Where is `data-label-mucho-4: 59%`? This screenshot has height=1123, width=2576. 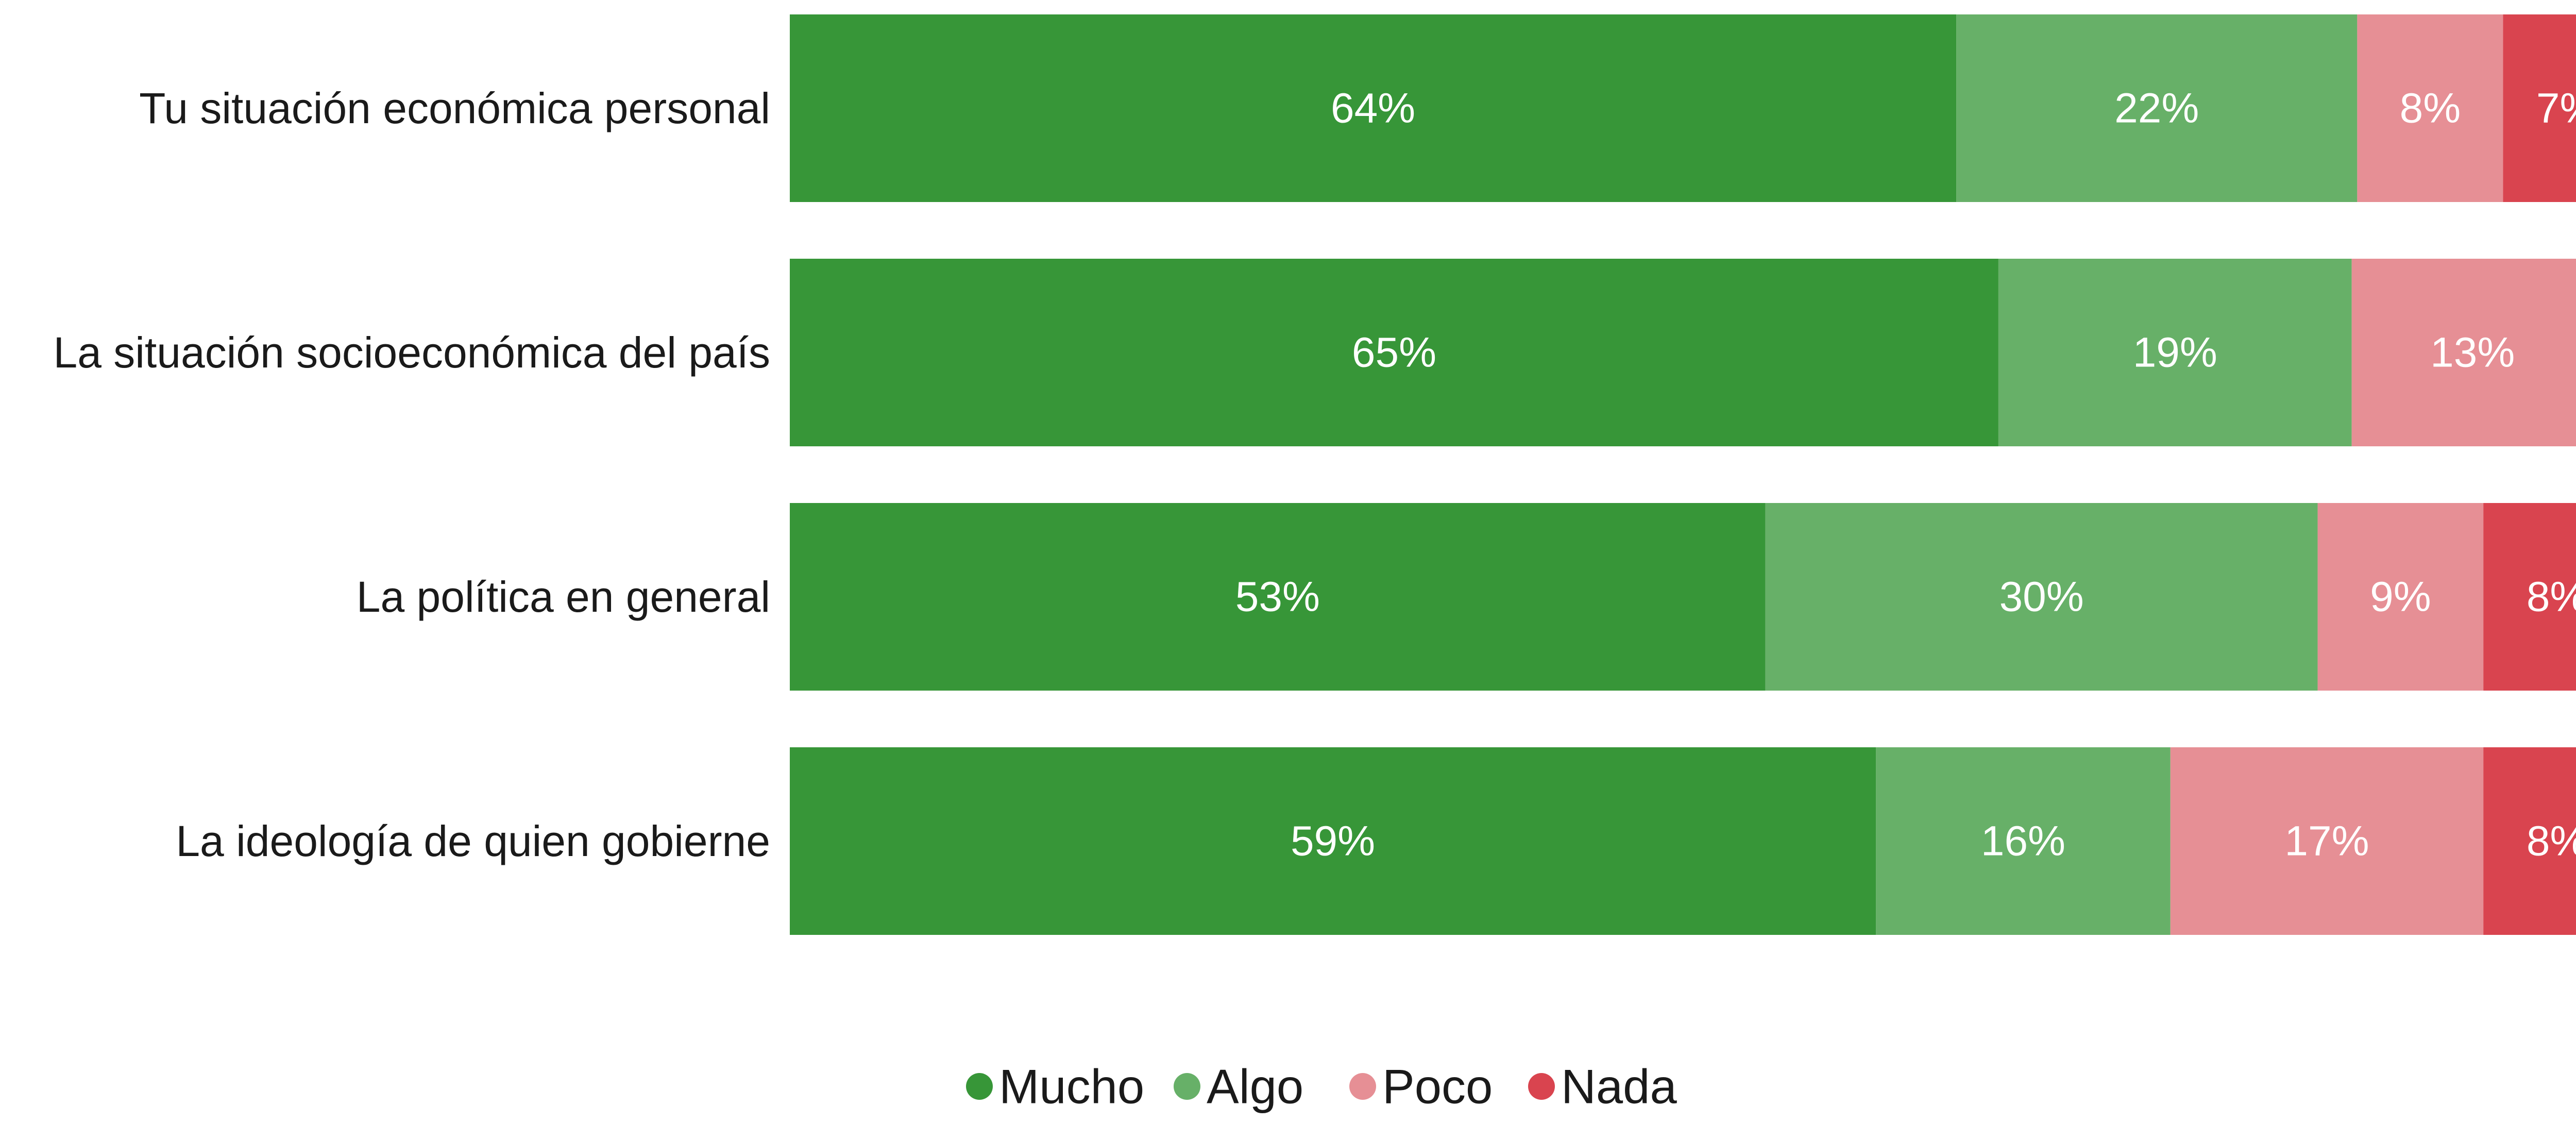 data-label-mucho-4: 59% is located at coordinates (1333, 841).